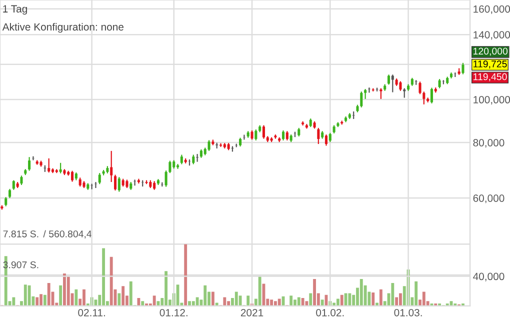 This screenshot has width=510, height=320. Describe the element at coordinates (174, 312) in the screenshot. I see `x-tick-label: 01.12.` at that location.